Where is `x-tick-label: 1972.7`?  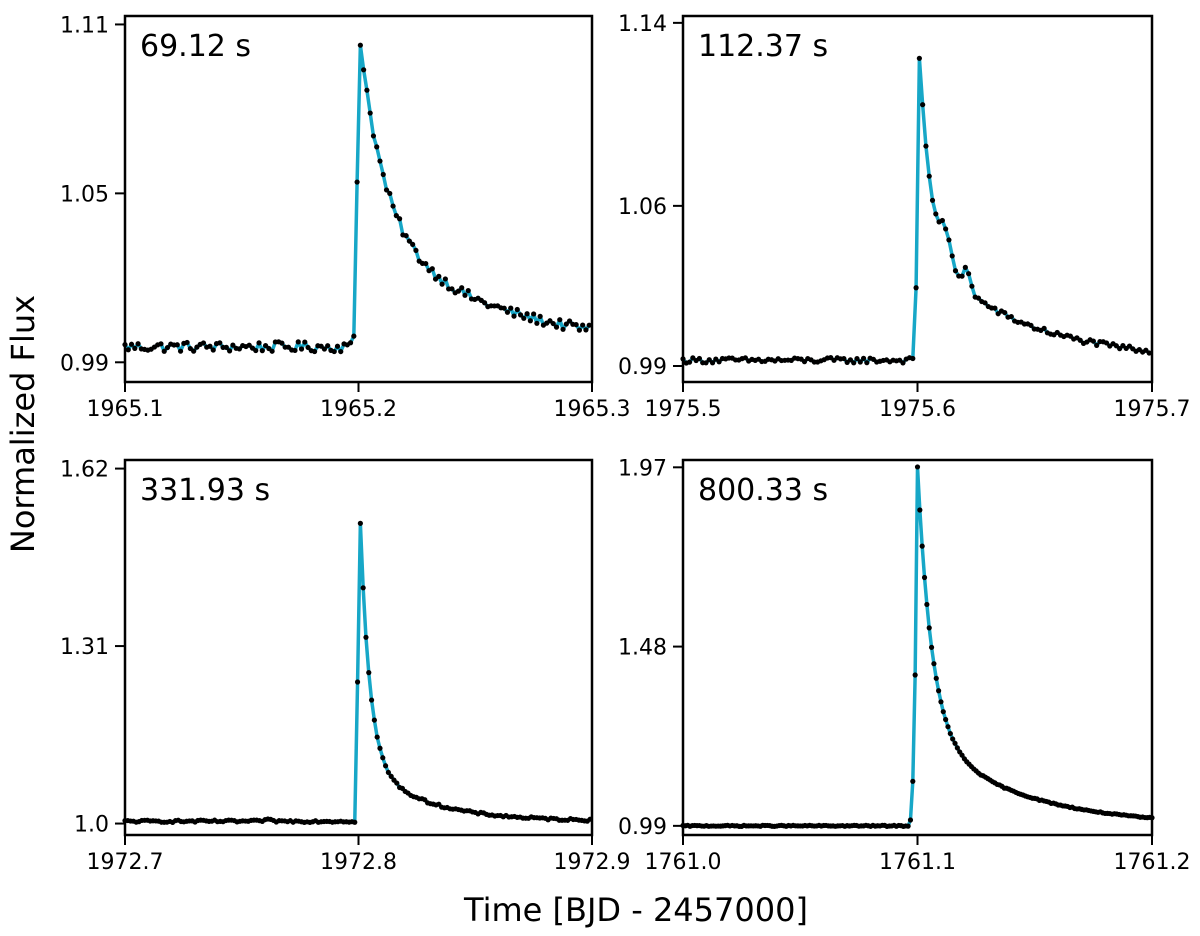
x-tick-label: 1972.7 is located at coordinates (125, 862).